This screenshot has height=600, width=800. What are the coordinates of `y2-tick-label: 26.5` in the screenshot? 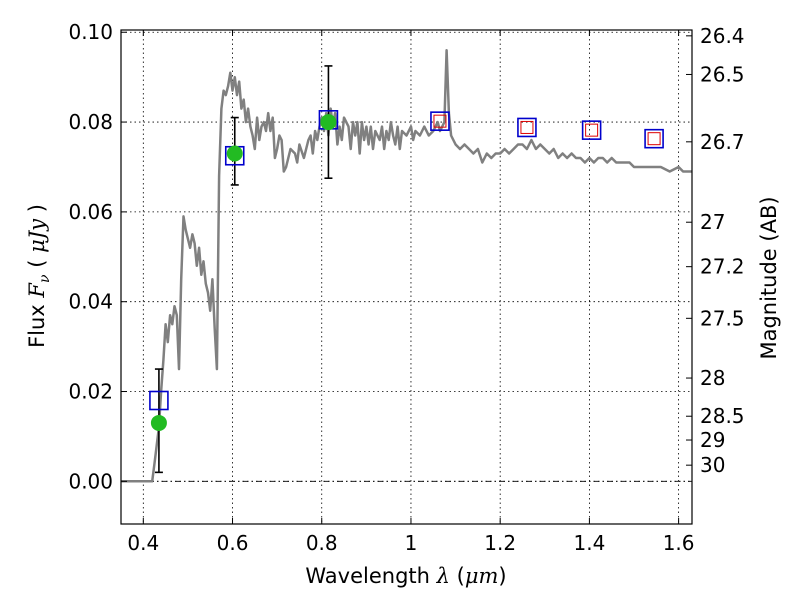 It's located at (722, 74).